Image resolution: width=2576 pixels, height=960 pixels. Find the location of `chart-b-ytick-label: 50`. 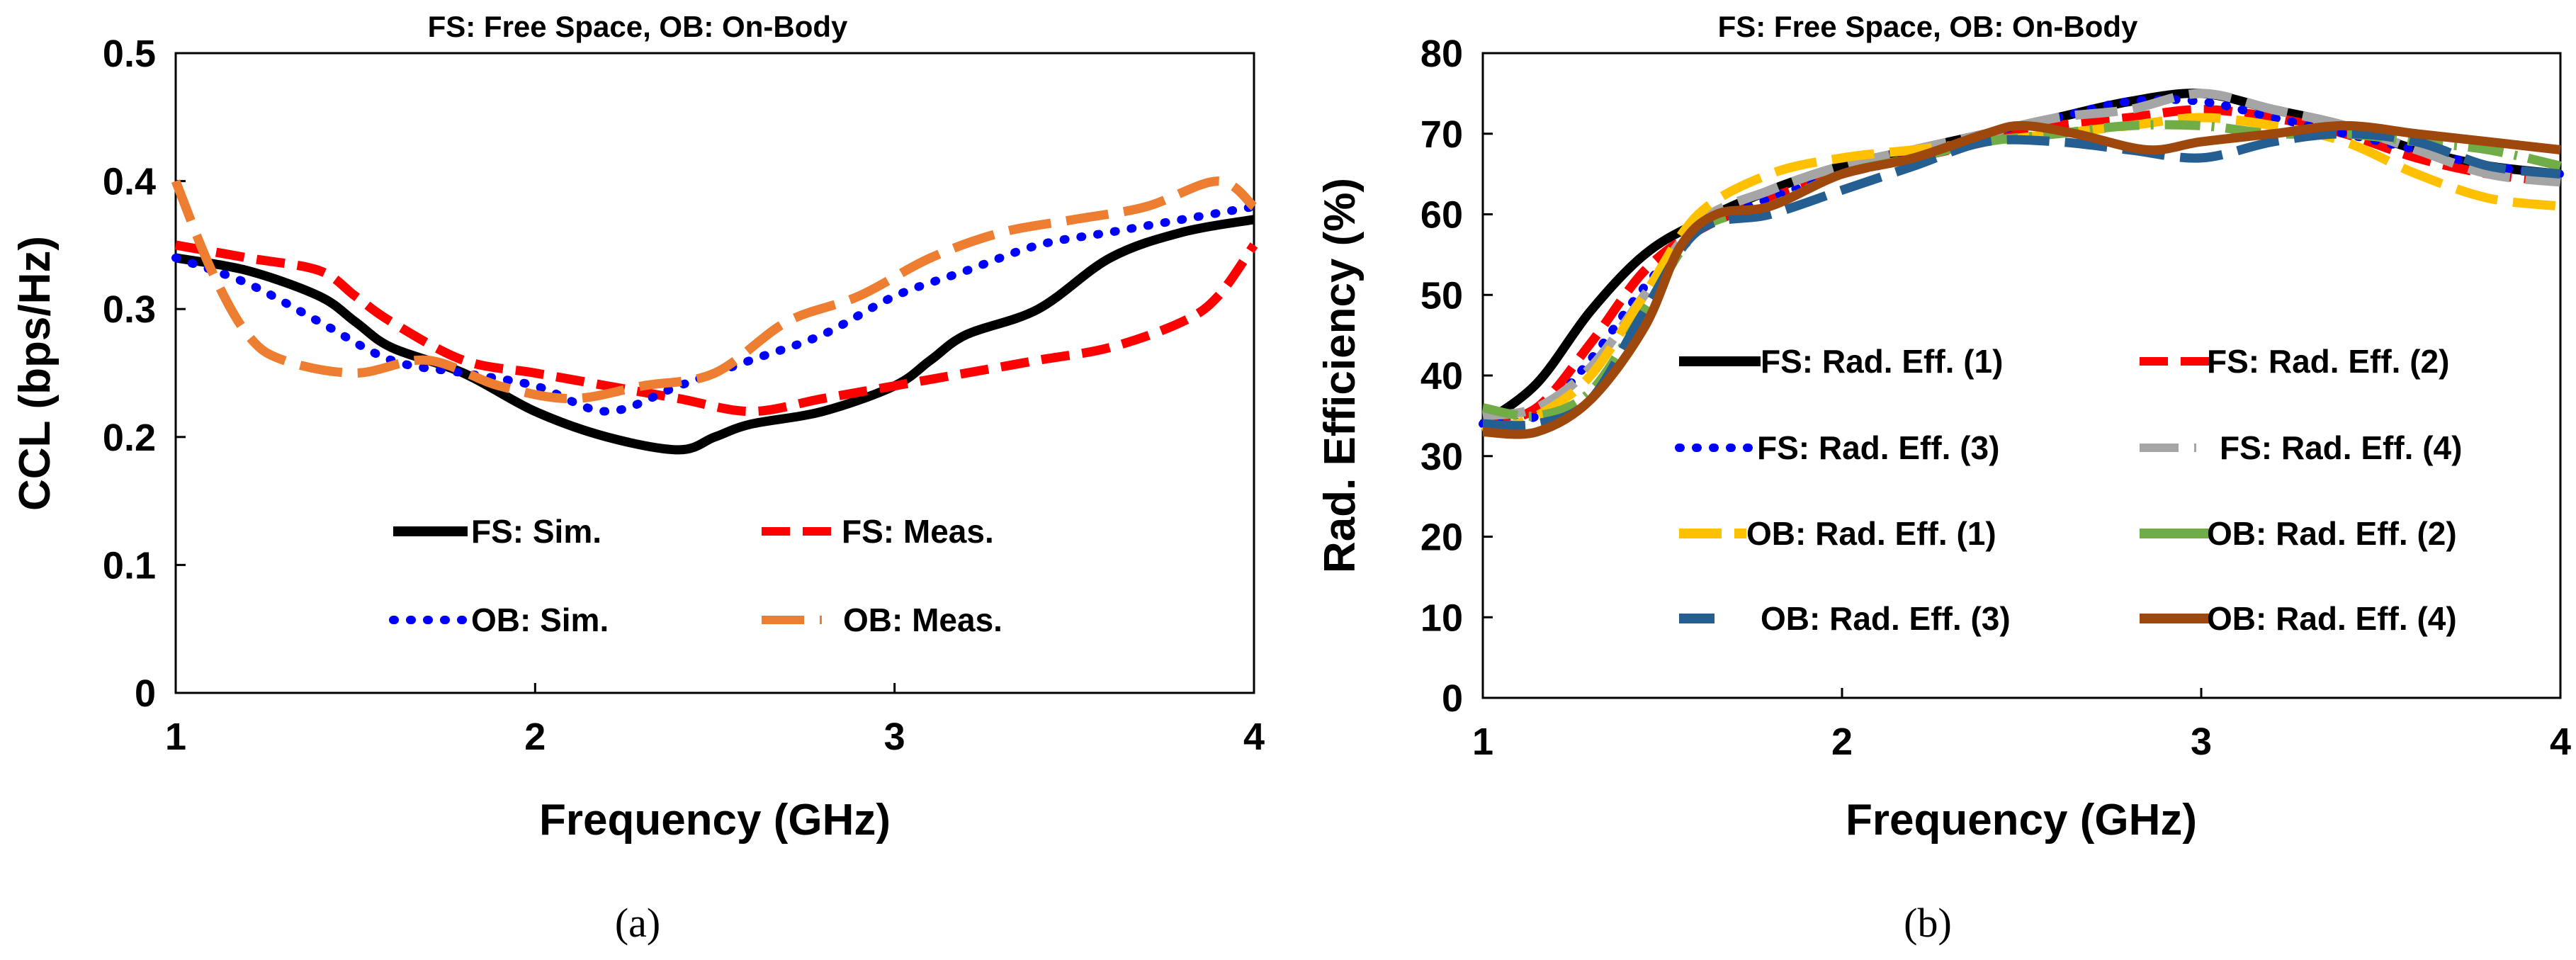

chart-b-ytick-label: 50 is located at coordinates (1441, 295).